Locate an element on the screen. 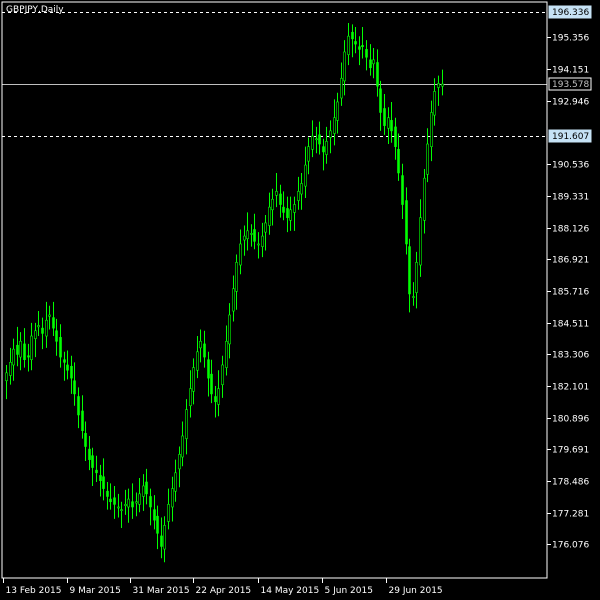  x-tick-label-6: 29 Jun 2015 is located at coordinates (416, 591).